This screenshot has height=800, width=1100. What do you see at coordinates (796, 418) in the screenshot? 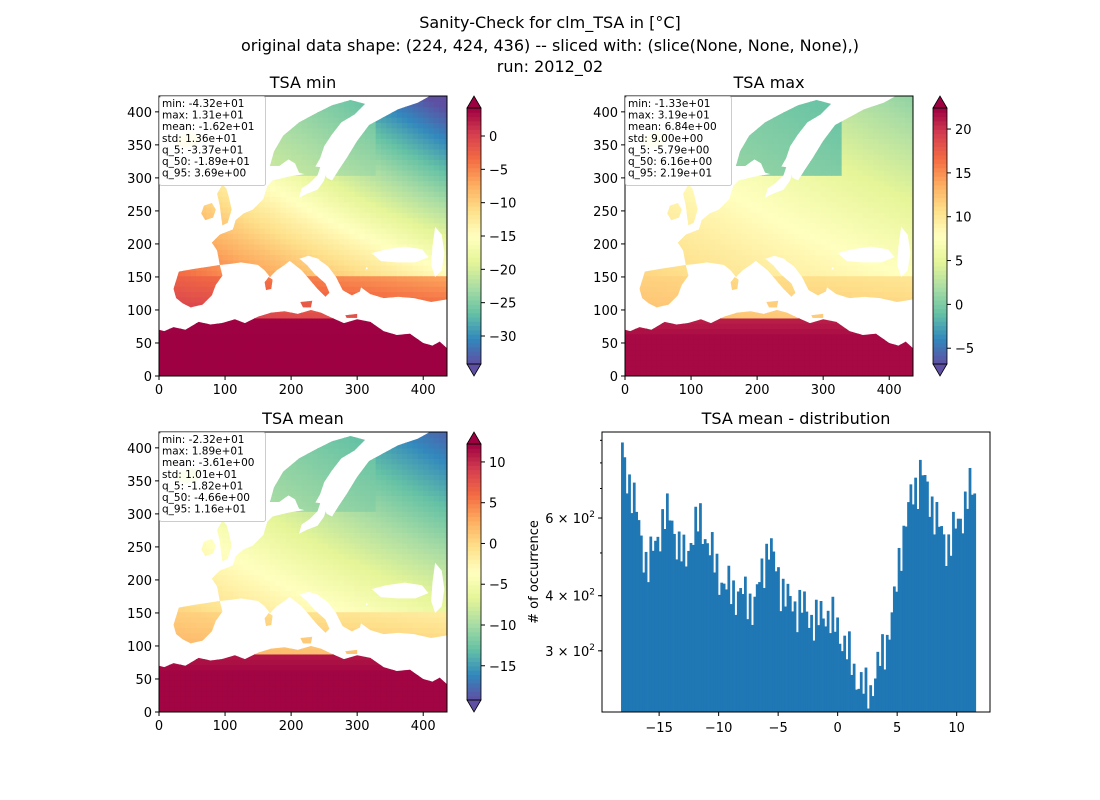
I see `panel-title: TSA mean - distribution` at bounding box center [796, 418].